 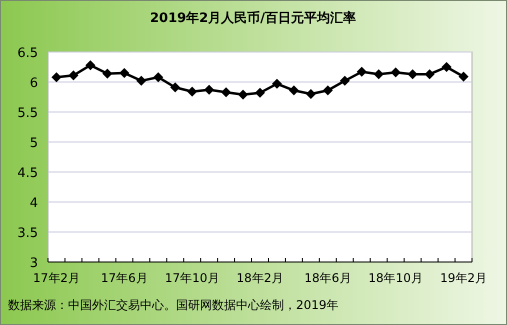 What do you see at coordinates (27, 113) in the screenshot?
I see `y-tick-label: 5.5` at bounding box center [27, 113].